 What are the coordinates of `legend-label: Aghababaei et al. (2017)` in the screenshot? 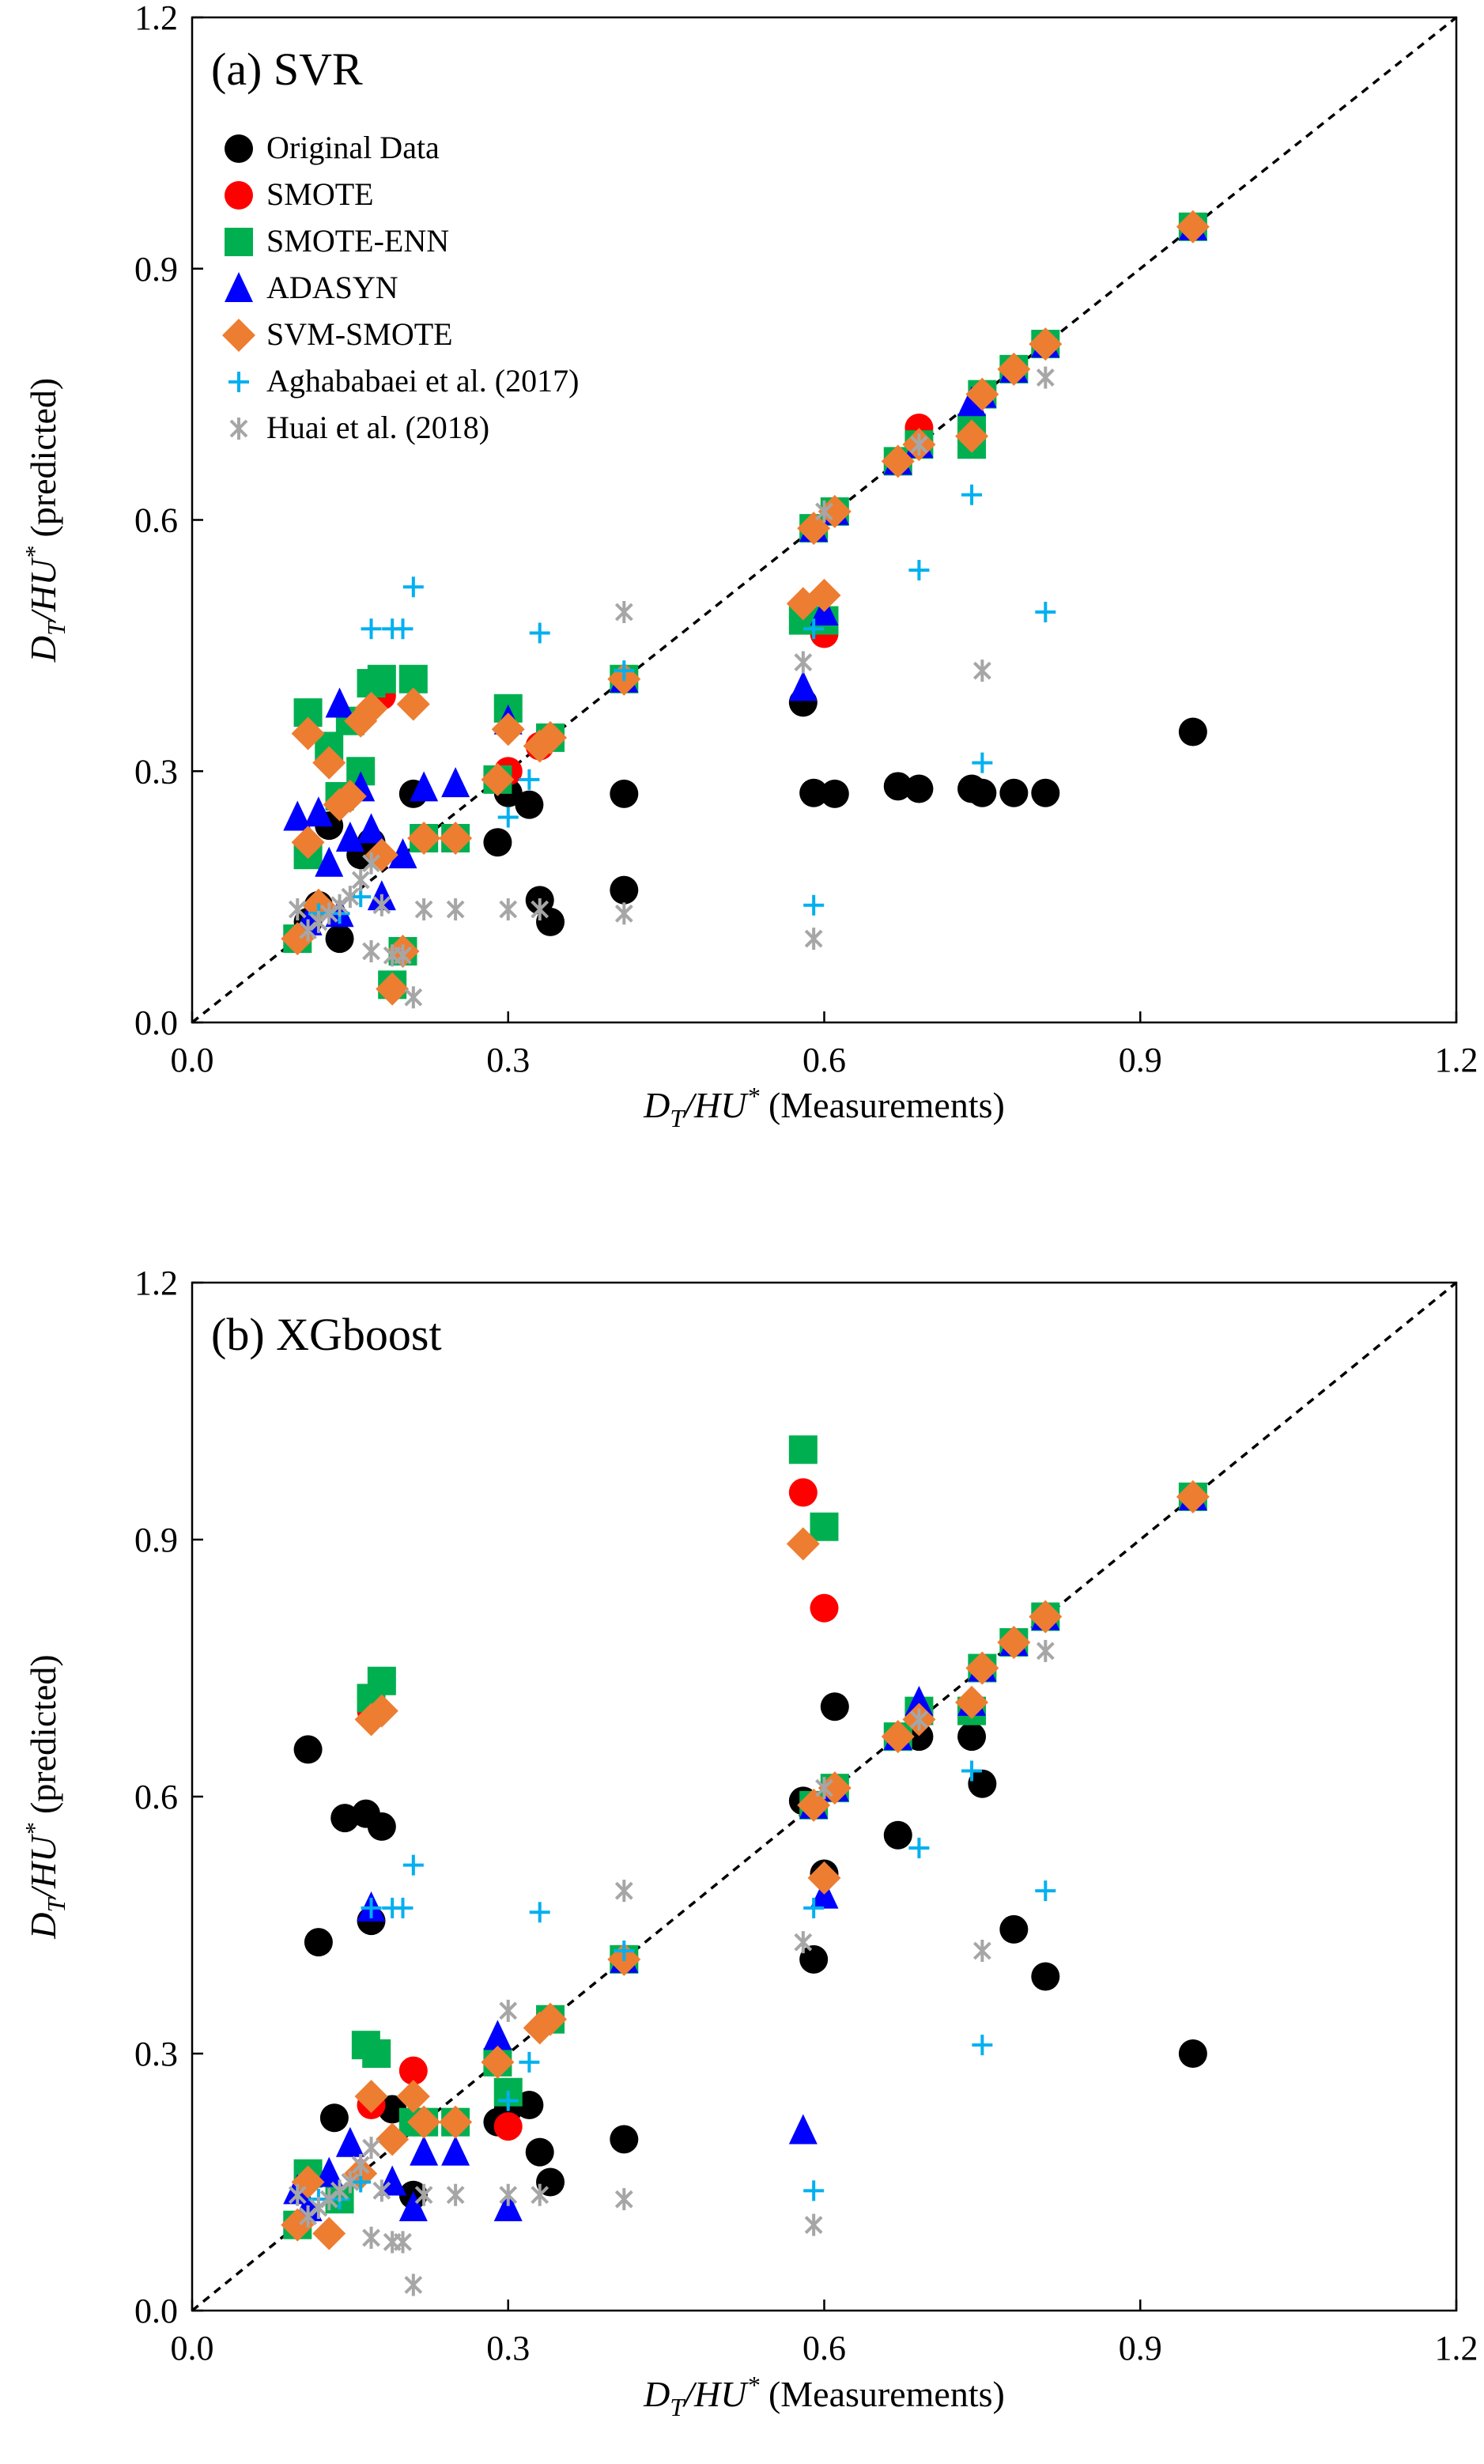 It's located at (422, 381).